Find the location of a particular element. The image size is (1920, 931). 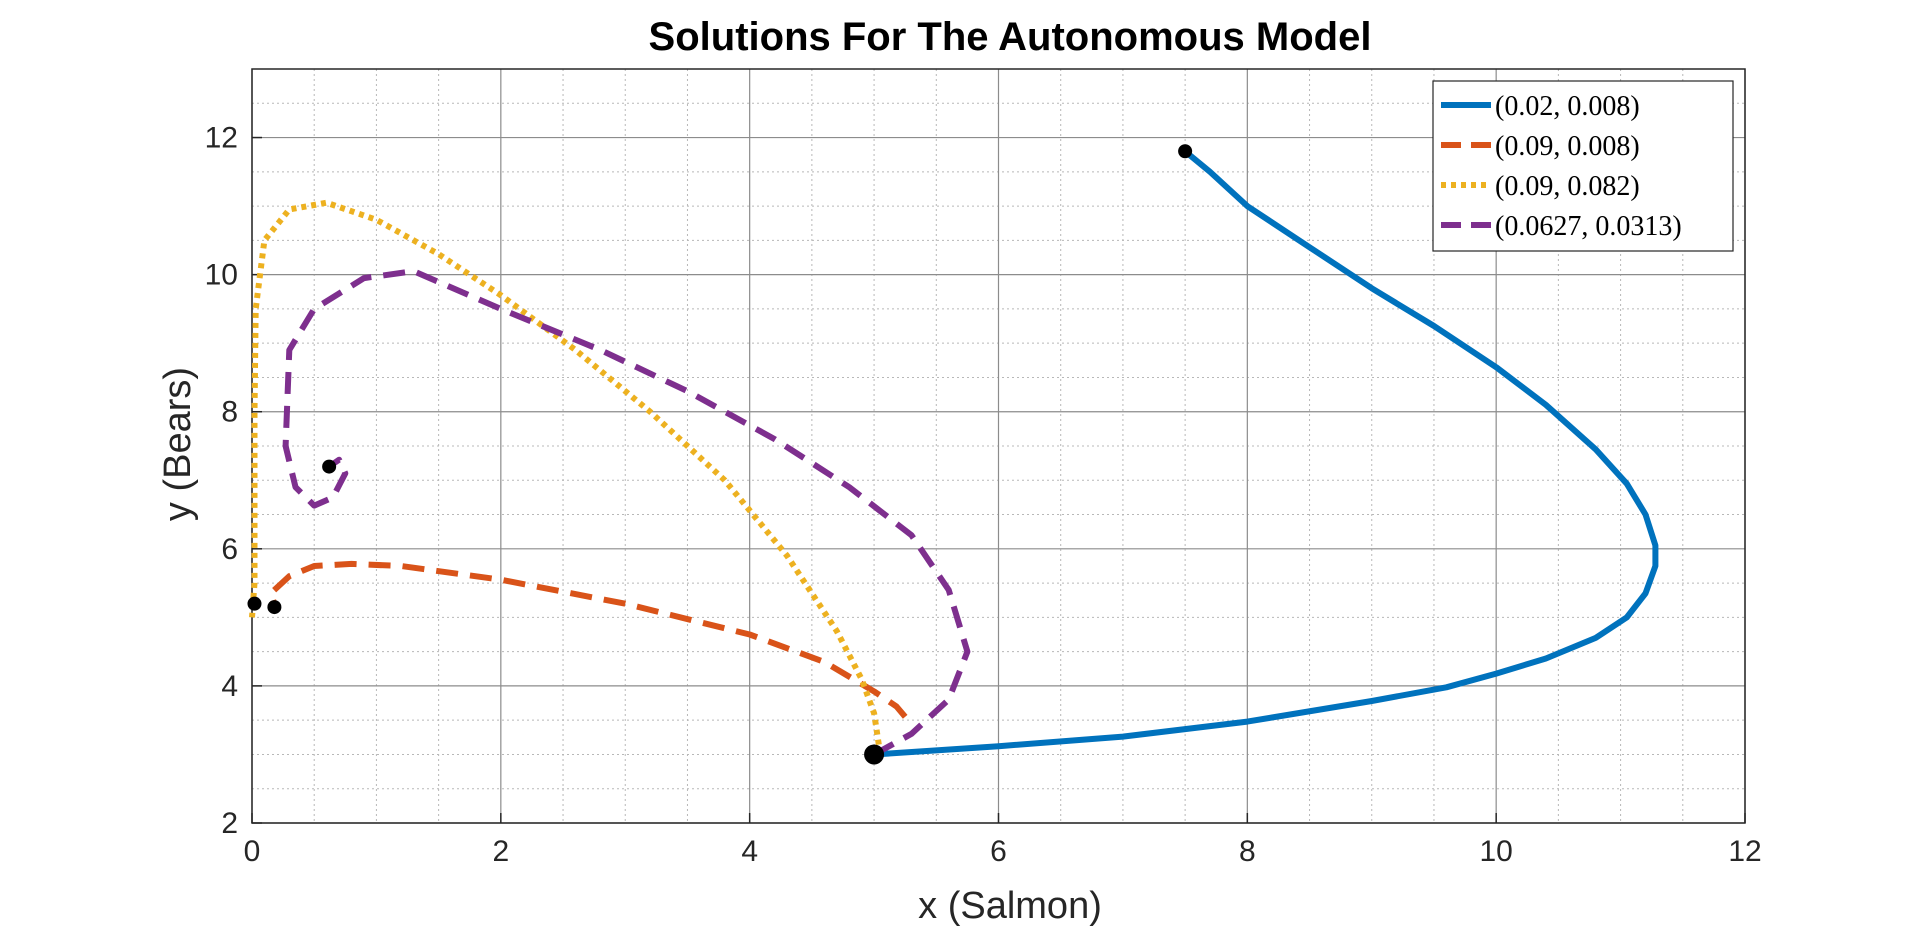

y-tick-label: 12 is located at coordinates (221, 138).